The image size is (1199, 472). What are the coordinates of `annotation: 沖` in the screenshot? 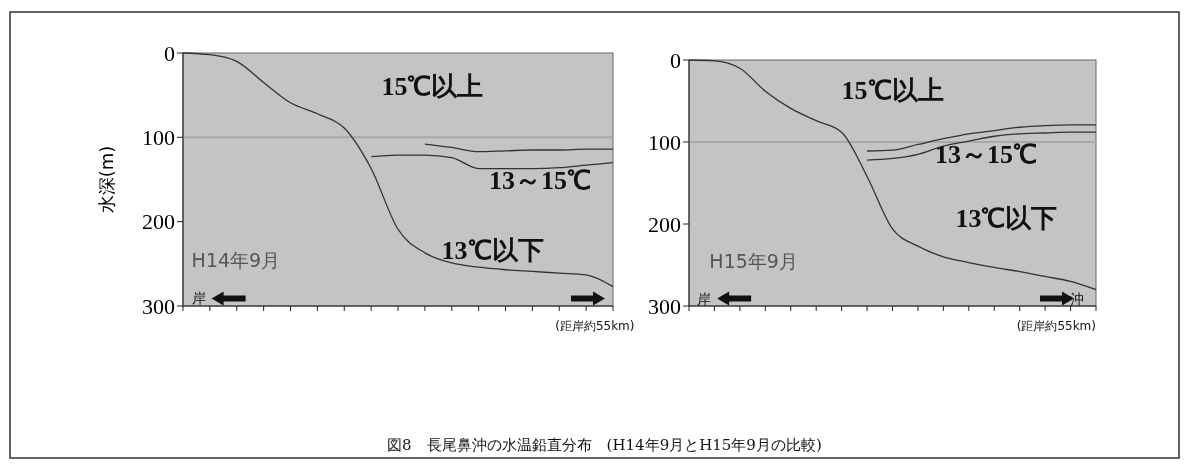 It's located at (1076, 298).